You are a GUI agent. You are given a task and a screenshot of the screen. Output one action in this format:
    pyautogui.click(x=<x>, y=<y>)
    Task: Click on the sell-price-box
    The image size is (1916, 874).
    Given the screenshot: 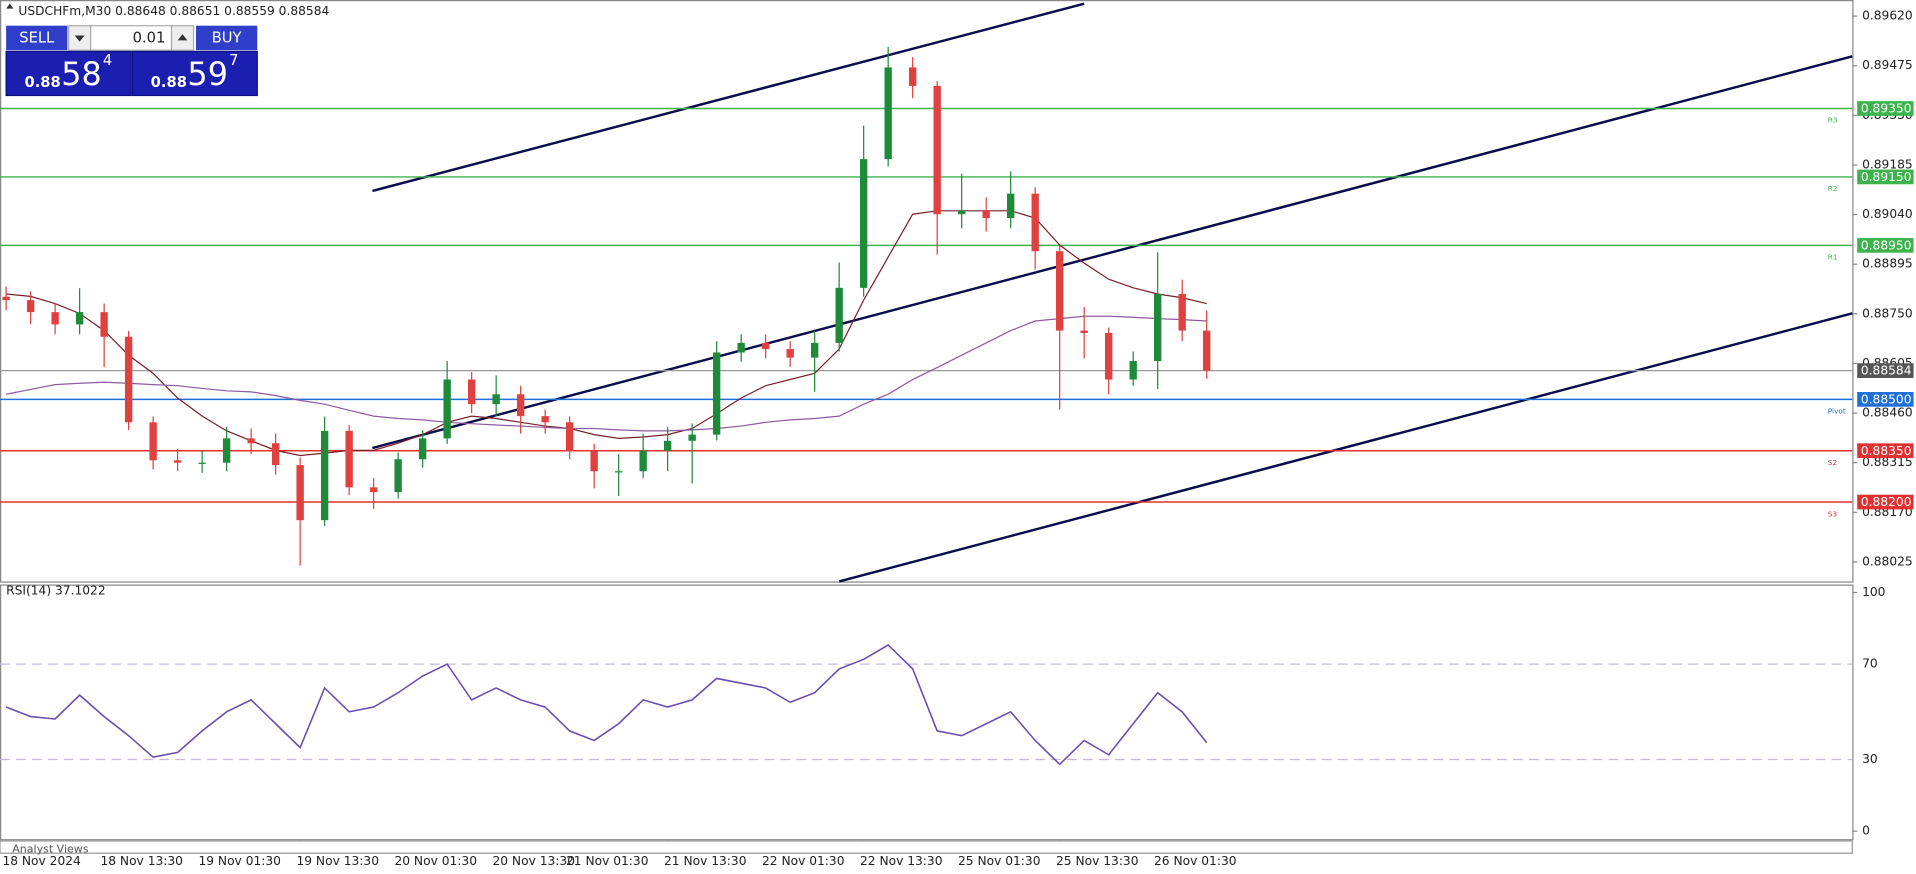 What is the action you would take?
    pyautogui.click(x=68, y=73)
    